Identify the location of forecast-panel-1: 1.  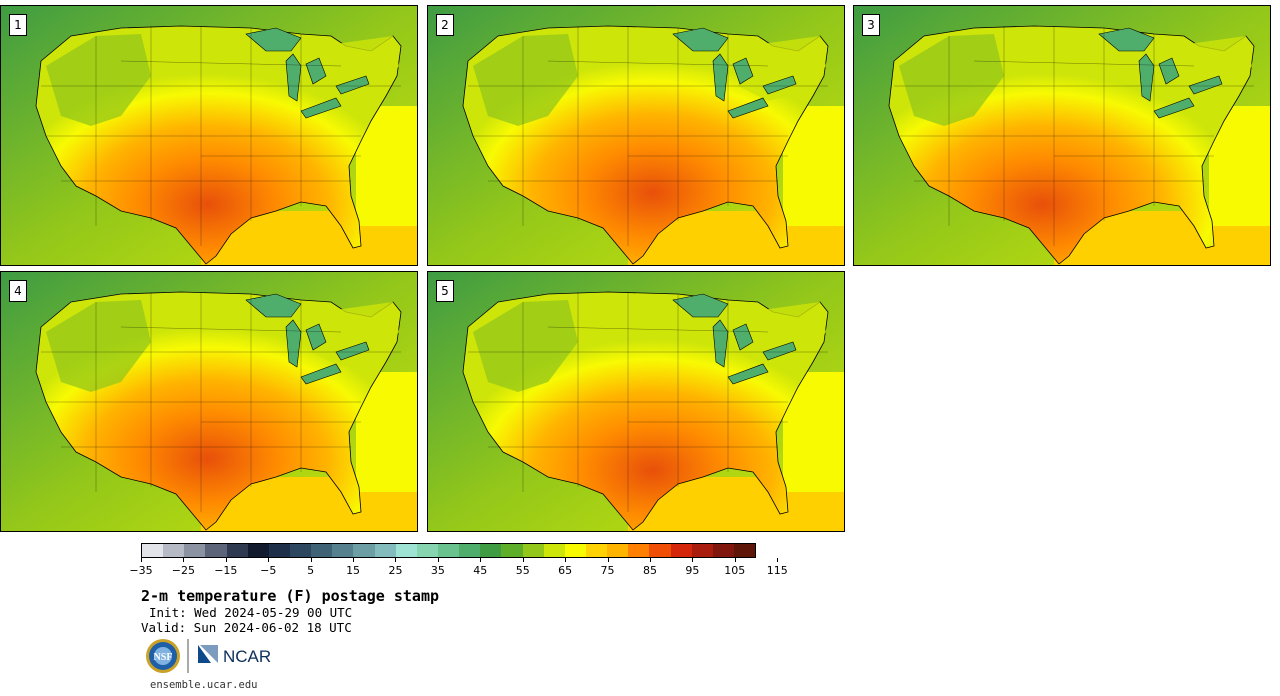
(209, 135).